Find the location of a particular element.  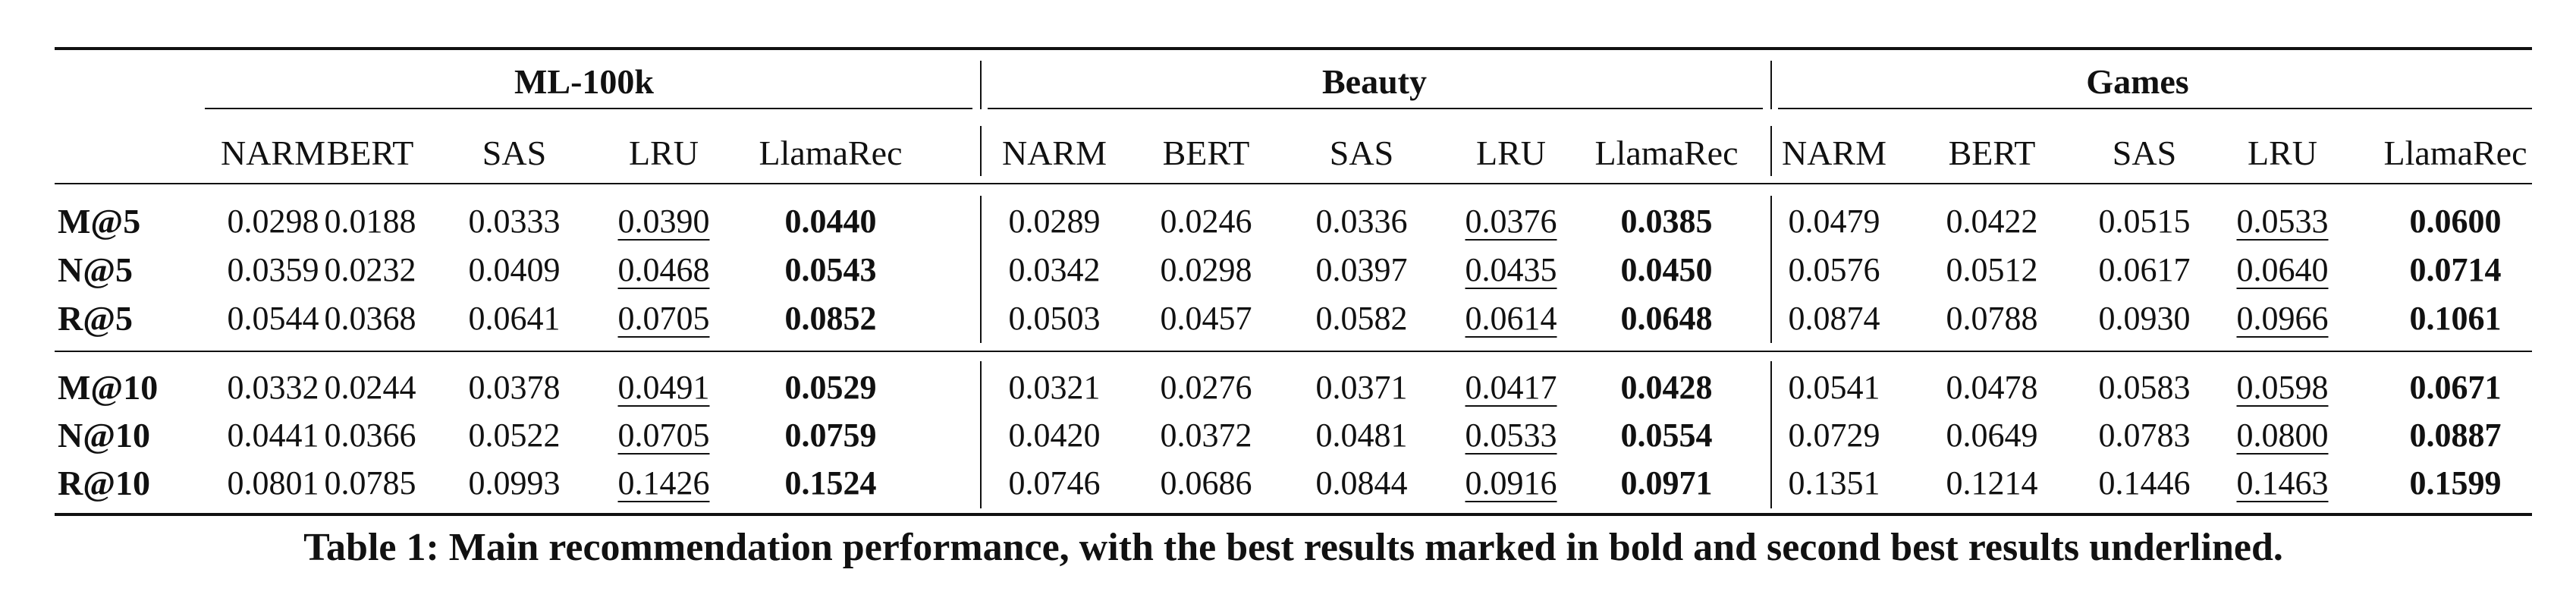

table-cell: 0.0649 is located at coordinates (1992, 435).